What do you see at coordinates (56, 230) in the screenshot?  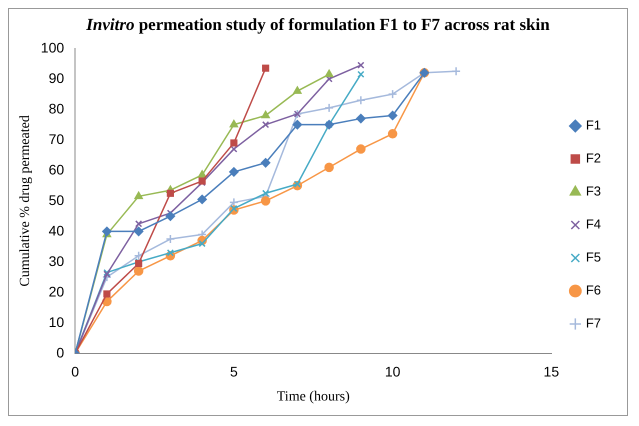 I see `y-tick-label: 40` at bounding box center [56, 230].